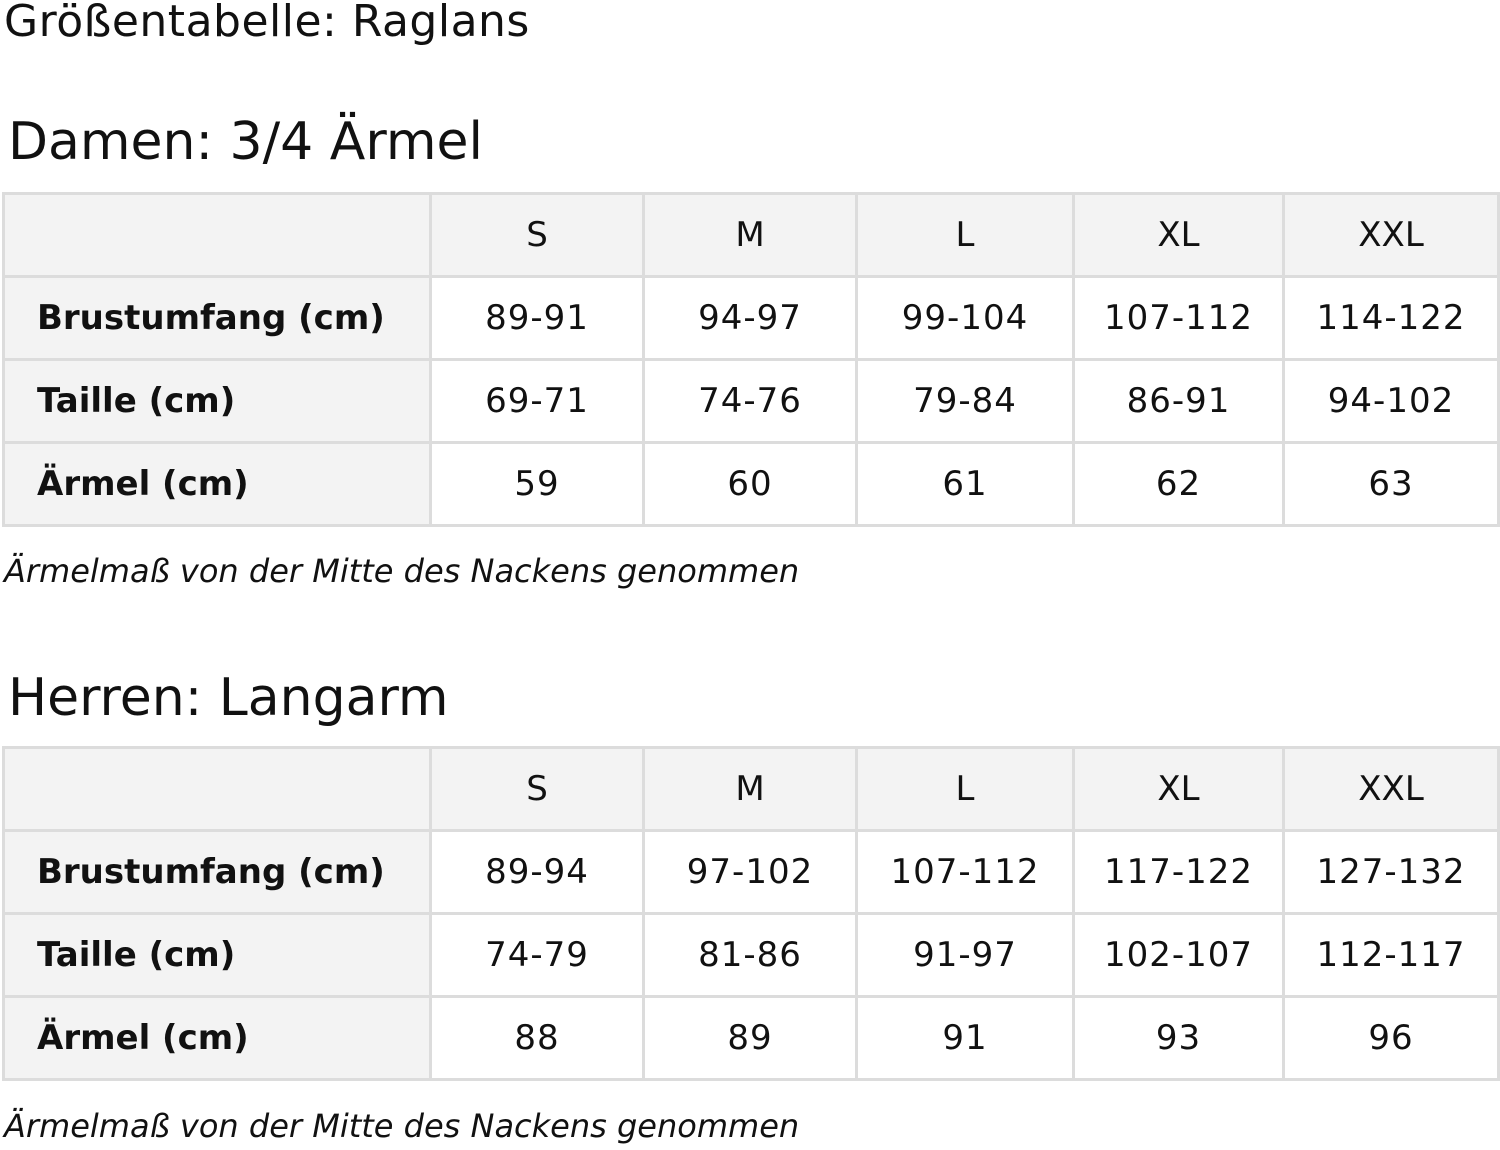 The height and width of the screenshot is (1150, 1500). I want to click on table-row: Taille (cm) 69-71 74-76 79-84 86-91 94-102, so click(751, 401).